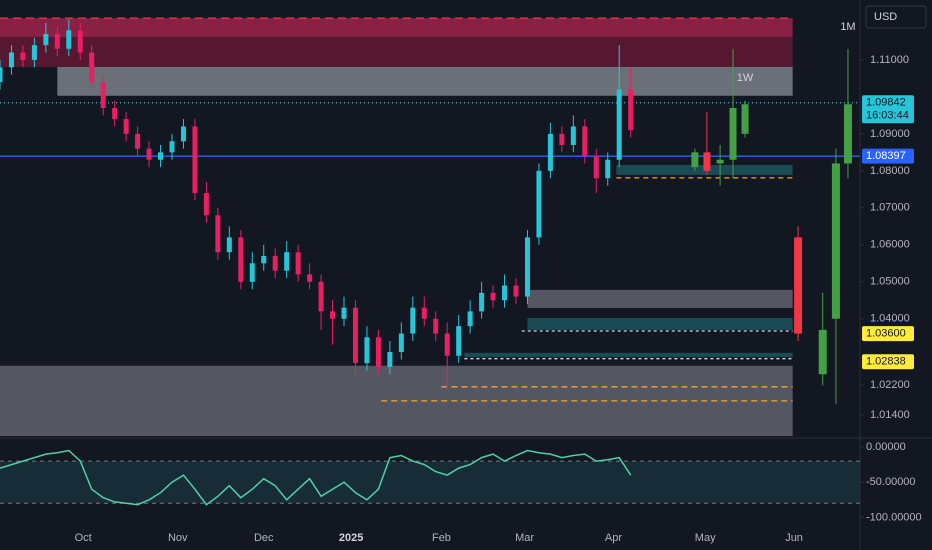 This screenshot has width=932, height=550. I want to click on weekly-label: 1W, so click(745, 78).